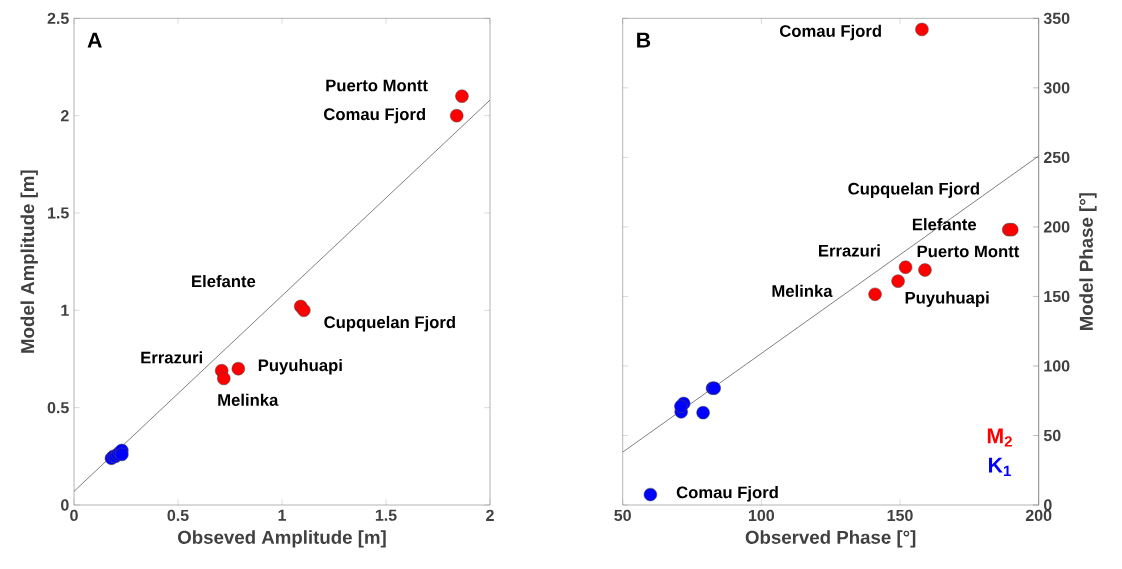 The width and height of the screenshot is (1122, 569). What do you see at coordinates (178, 515) in the screenshot?
I see `x-tick-label: 0.5` at bounding box center [178, 515].